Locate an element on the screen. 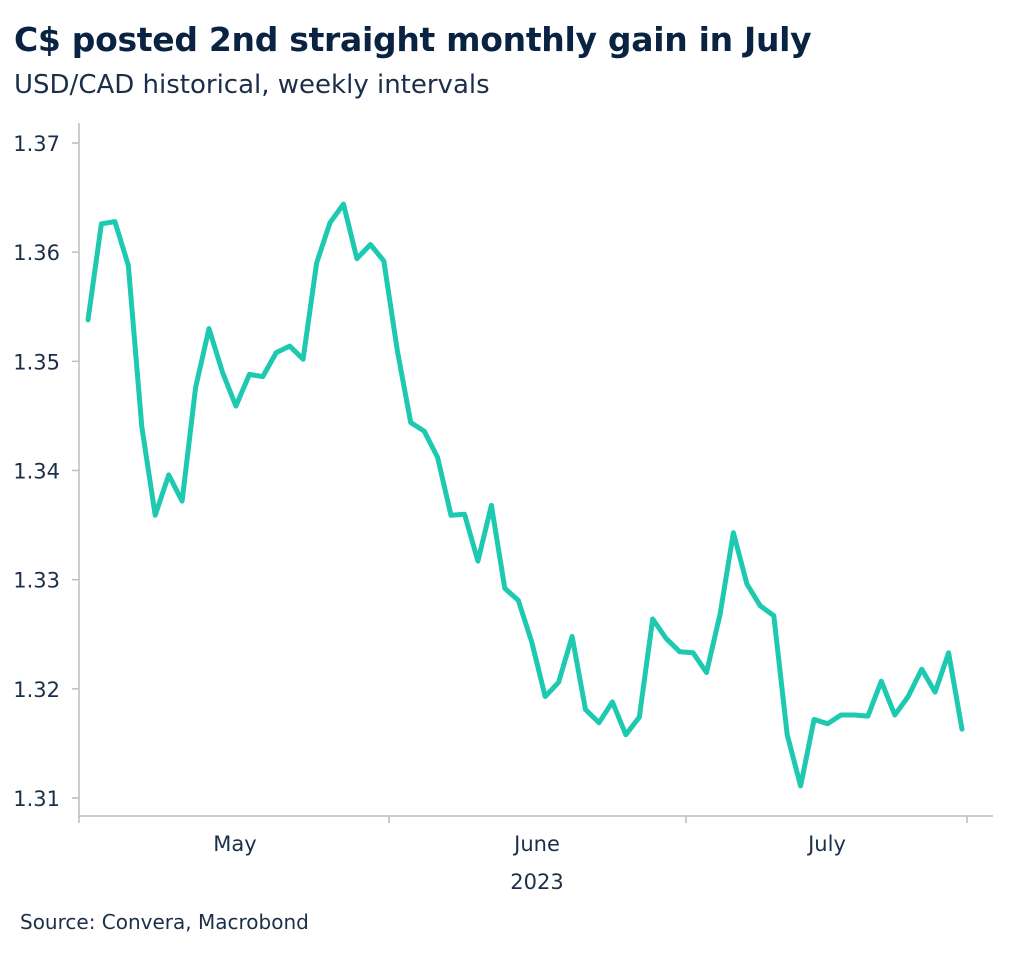  y-tick-label: 1.35 is located at coordinates (36, 362).